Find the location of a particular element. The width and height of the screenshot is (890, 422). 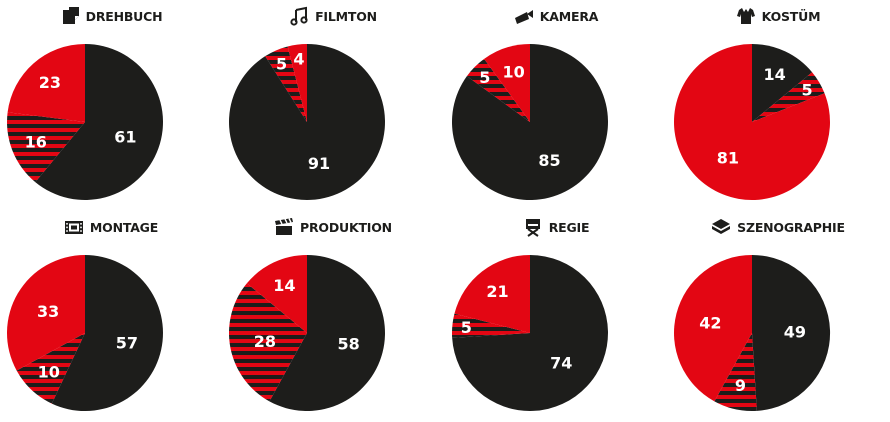

slice-value-label: 91 is located at coordinates (319, 163).